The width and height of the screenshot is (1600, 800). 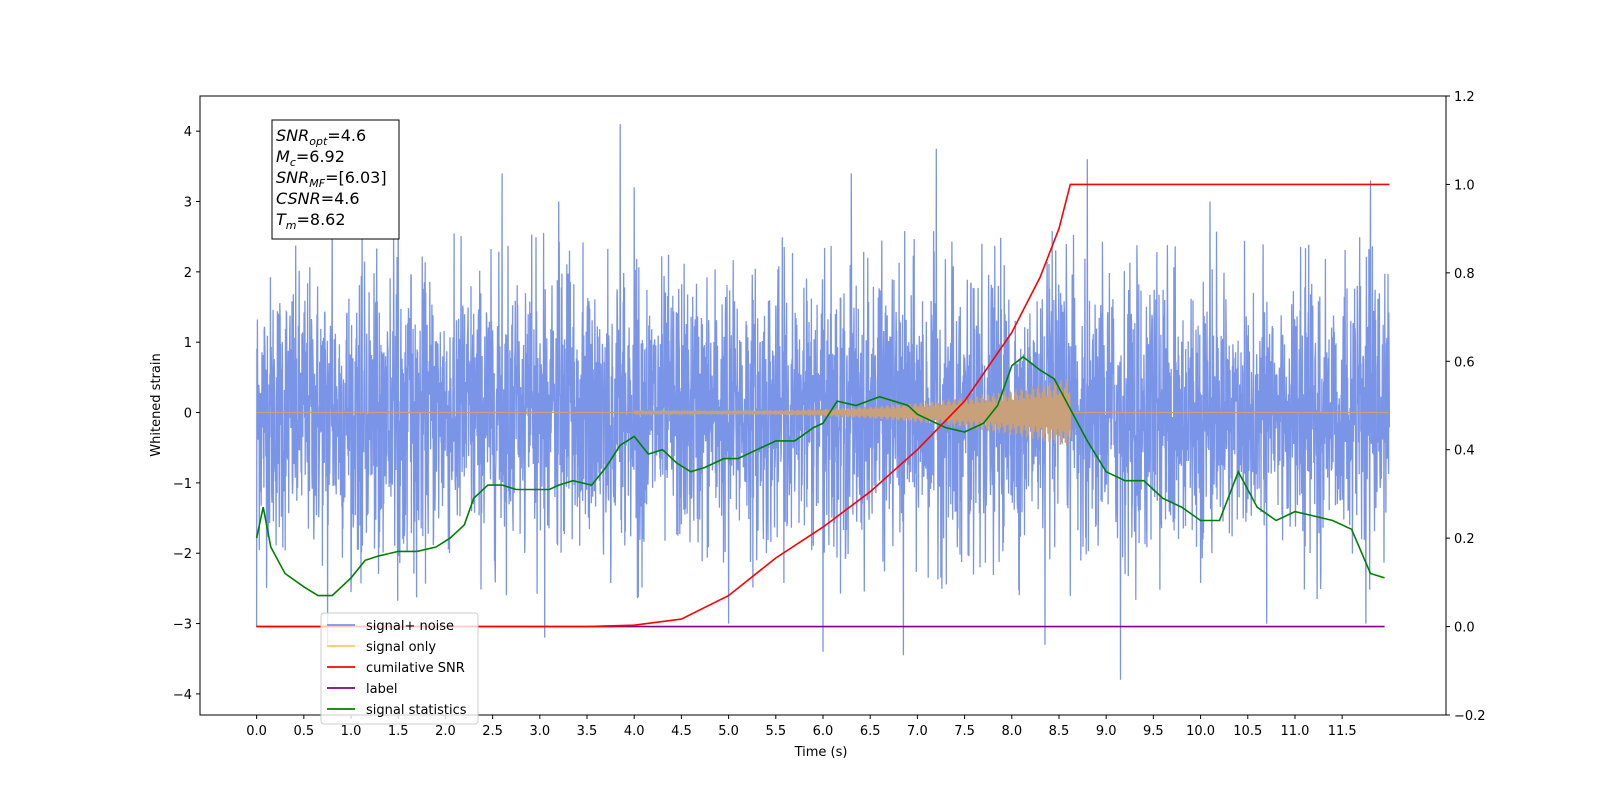 What do you see at coordinates (445, 731) in the screenshot?
I see `x-tick-label: 2.0` at bounding box center [445, 731].